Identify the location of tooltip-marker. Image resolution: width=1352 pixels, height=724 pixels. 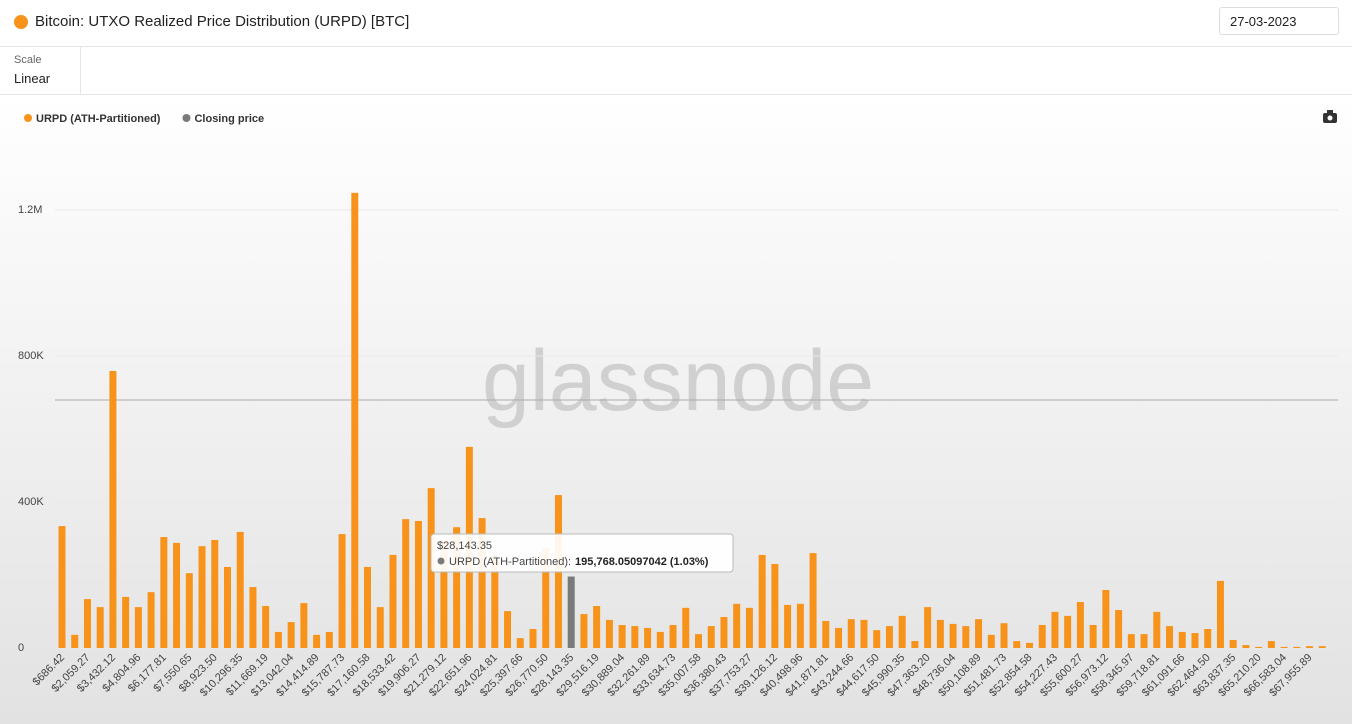
(441, 561).